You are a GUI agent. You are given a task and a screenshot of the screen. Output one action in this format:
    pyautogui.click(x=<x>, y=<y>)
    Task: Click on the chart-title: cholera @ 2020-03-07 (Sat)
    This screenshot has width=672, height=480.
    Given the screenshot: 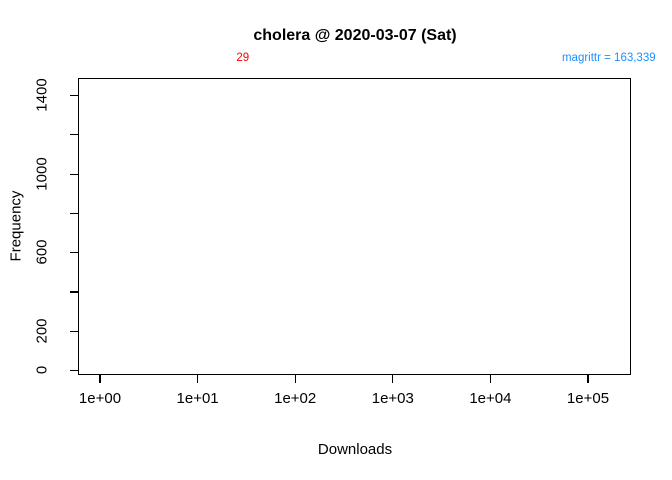 What is the action you would take?
    pyautogui.click(x=355, y=35)
    